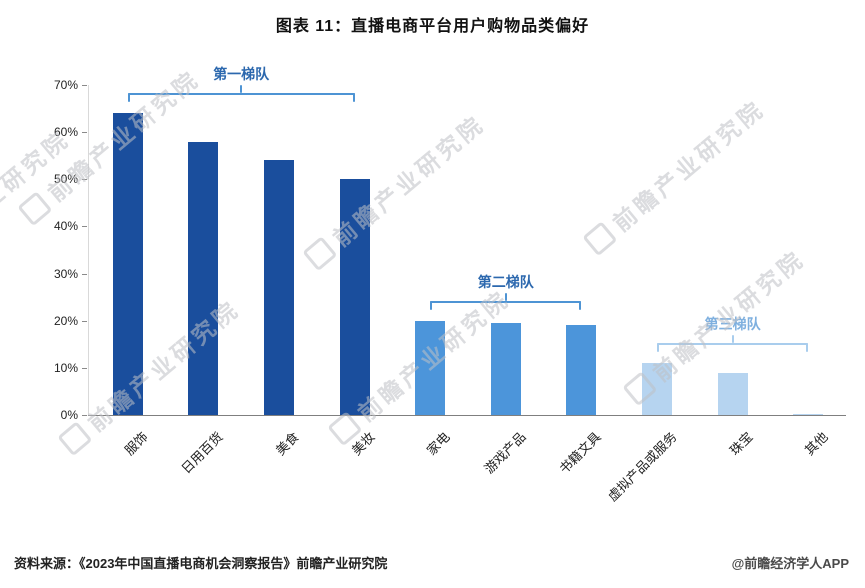 The height and width of the screenshot is (588, 865). What do you see at coordinates (136, 444) in the screenshot?
I see `category-label: 服饰` at bounding box center [136, 444].